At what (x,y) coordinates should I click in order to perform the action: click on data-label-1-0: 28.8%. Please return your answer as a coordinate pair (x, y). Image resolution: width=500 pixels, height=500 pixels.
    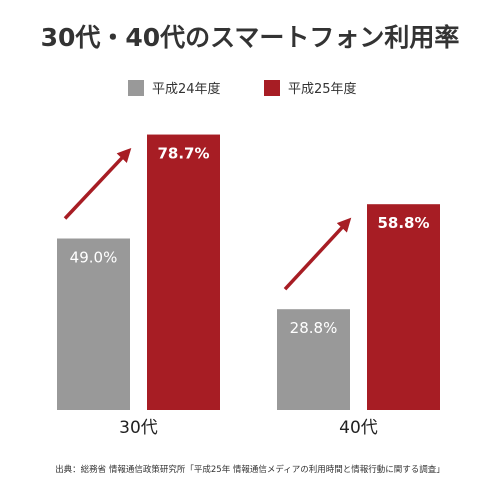
    Looking at the image, I should click on (314, 328).